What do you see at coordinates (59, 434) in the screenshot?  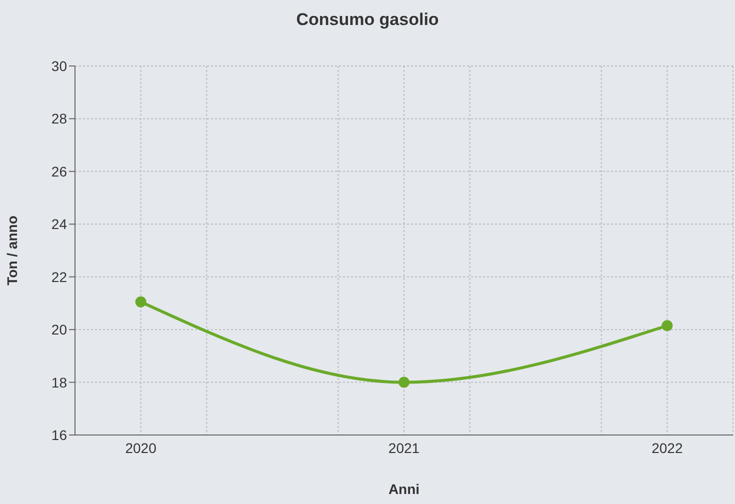 I see `y-tick-label: 16` at bounding box center [59, 434].